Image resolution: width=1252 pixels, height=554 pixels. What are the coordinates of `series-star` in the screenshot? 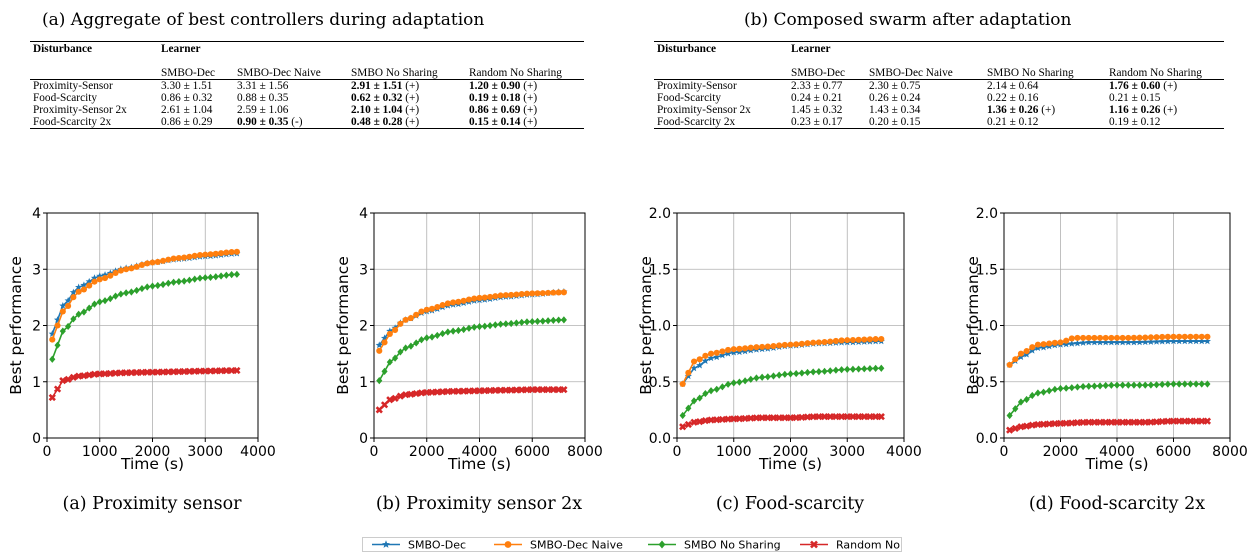 It's located at (1108, 352).